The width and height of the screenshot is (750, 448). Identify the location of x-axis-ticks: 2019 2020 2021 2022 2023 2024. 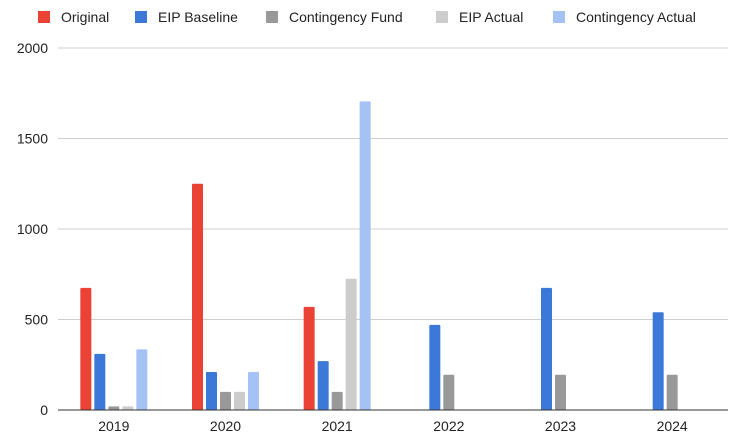
(393, 426).